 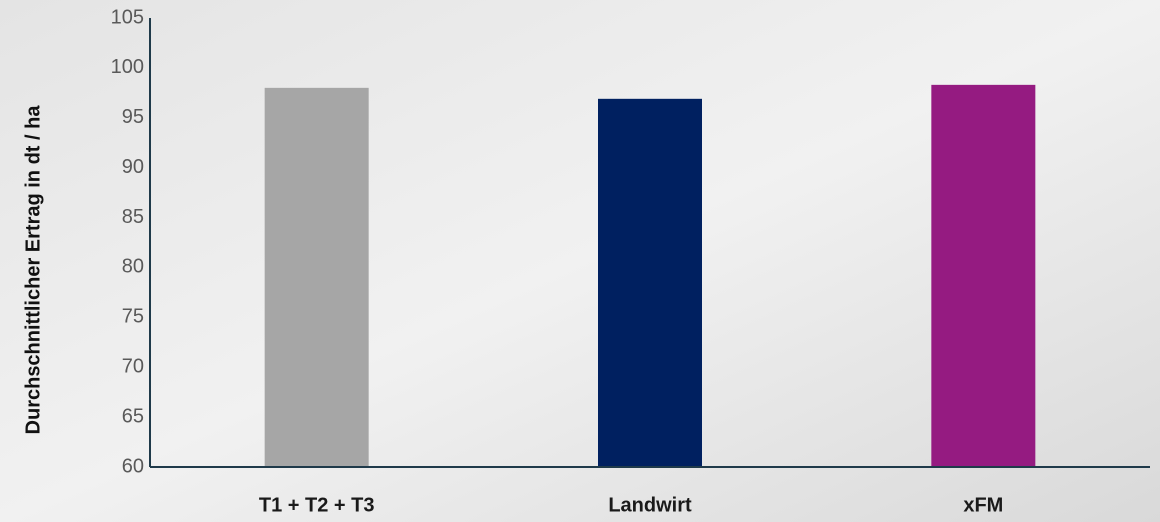 What do you see at coordinates (317, 505) in the screenshot?
I see `x-tick-label: T1 + T2 + T3` at bounding box center [317, 505].